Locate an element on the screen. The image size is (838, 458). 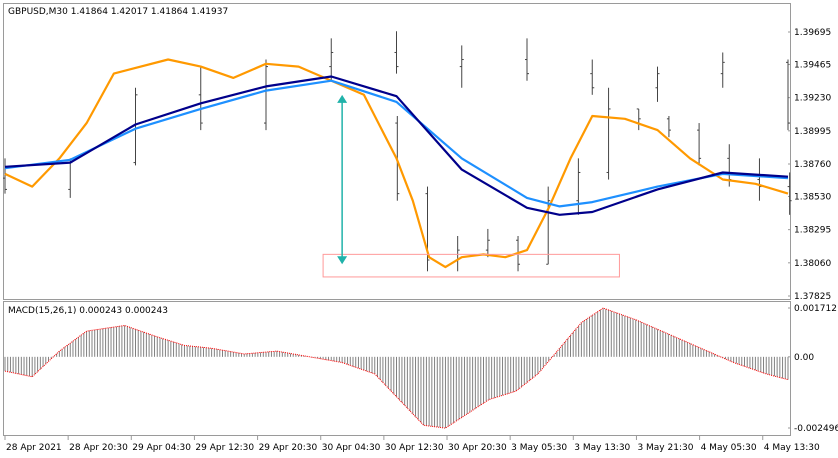
time-tick-label: 3 May 05:30 is located at coordinates (539, 448).